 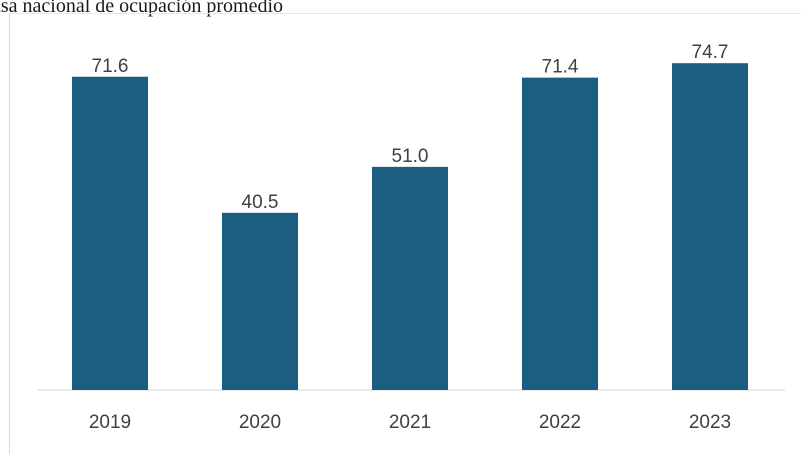 What do you see at coordinates (141, 8) in the screenshot?
I see `chart-title: asa nacional de ocupación promedio` at bounding box center [141, 8].